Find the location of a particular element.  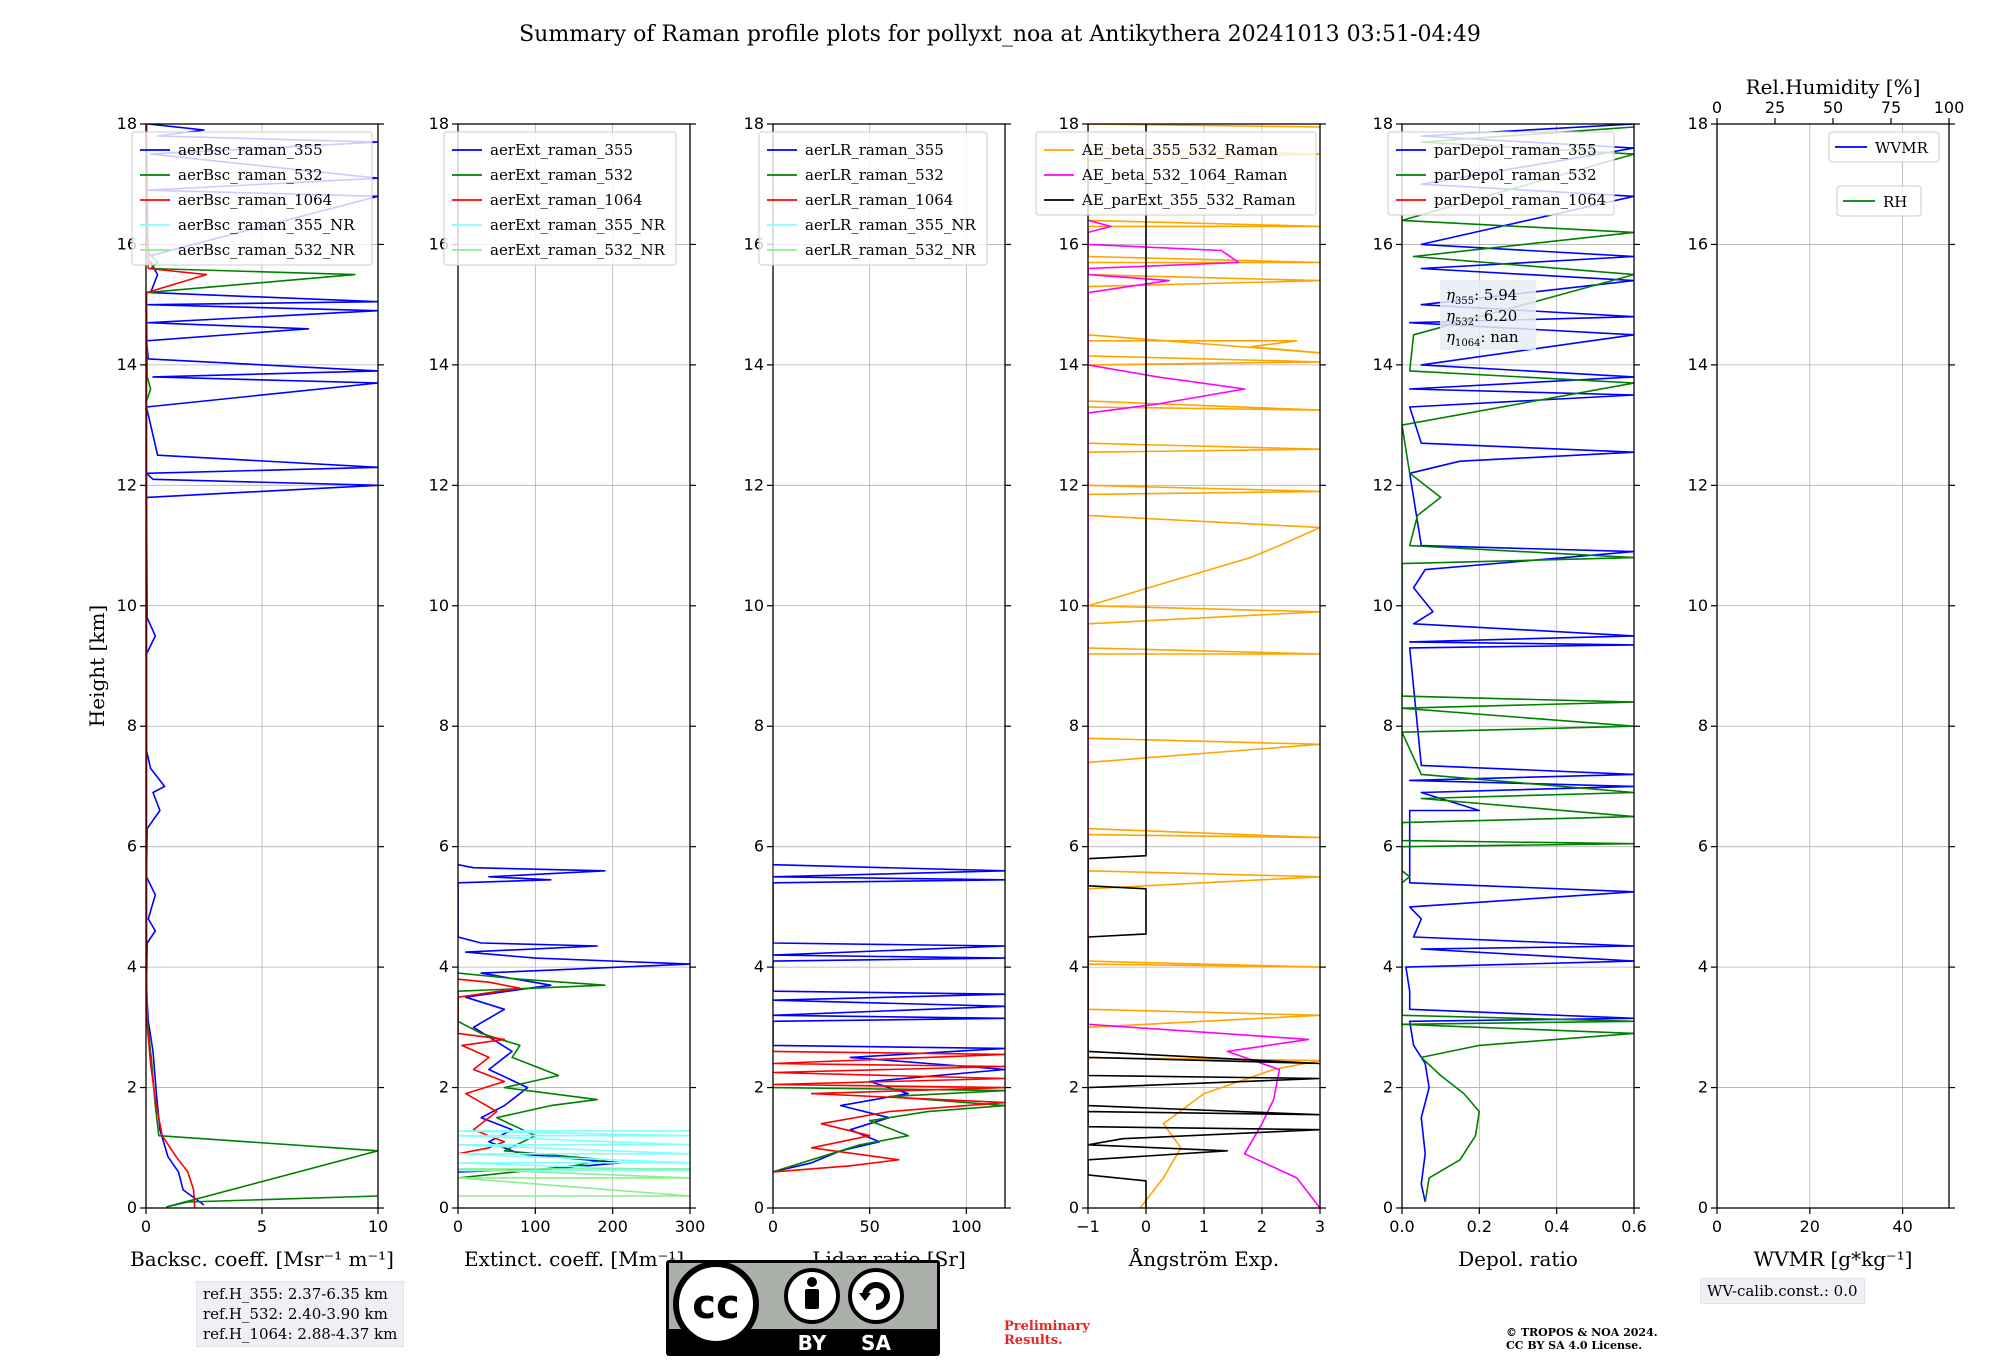

legend-label-AE_beta_532_1064_Raman: AE_beta_532_1064_Raman is located at coordinates (1184, 175).